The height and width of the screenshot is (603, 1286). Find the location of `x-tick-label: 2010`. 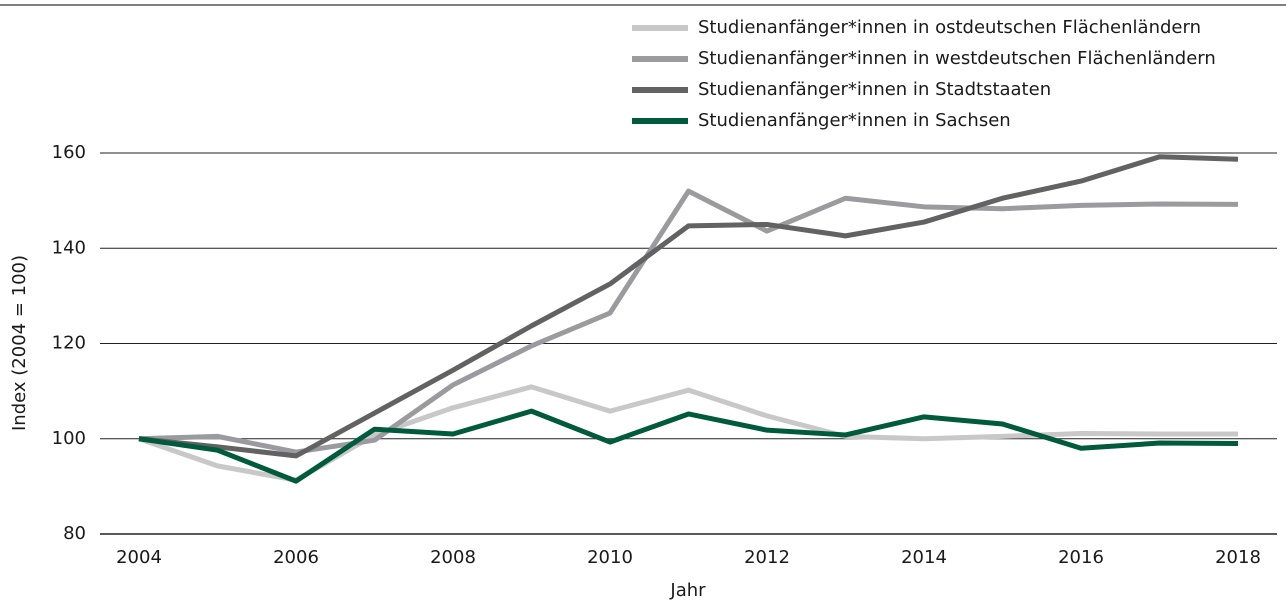

x-tick-label: 2010 is located at coordinates (610, 557).